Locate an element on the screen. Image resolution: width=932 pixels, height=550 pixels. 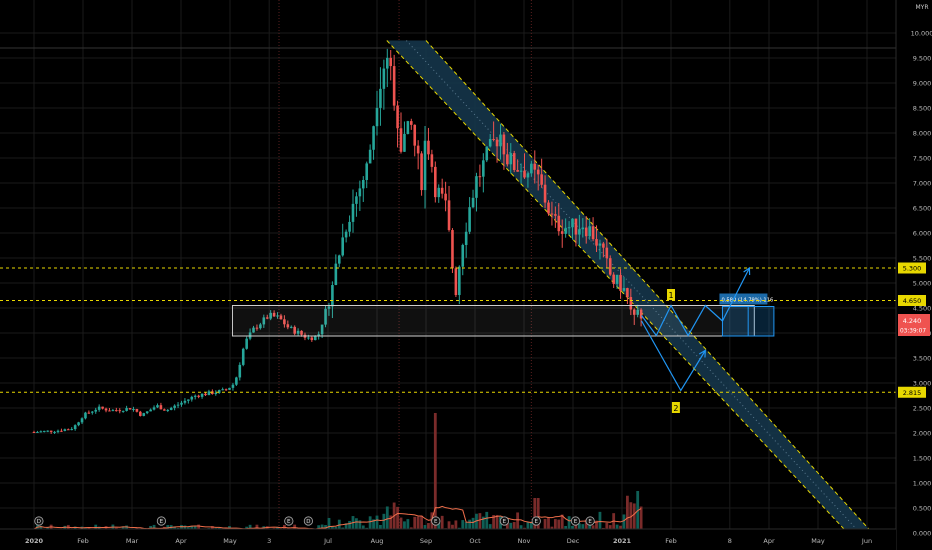
level-price-label: 5.300 is located at coordinates (912, 269).